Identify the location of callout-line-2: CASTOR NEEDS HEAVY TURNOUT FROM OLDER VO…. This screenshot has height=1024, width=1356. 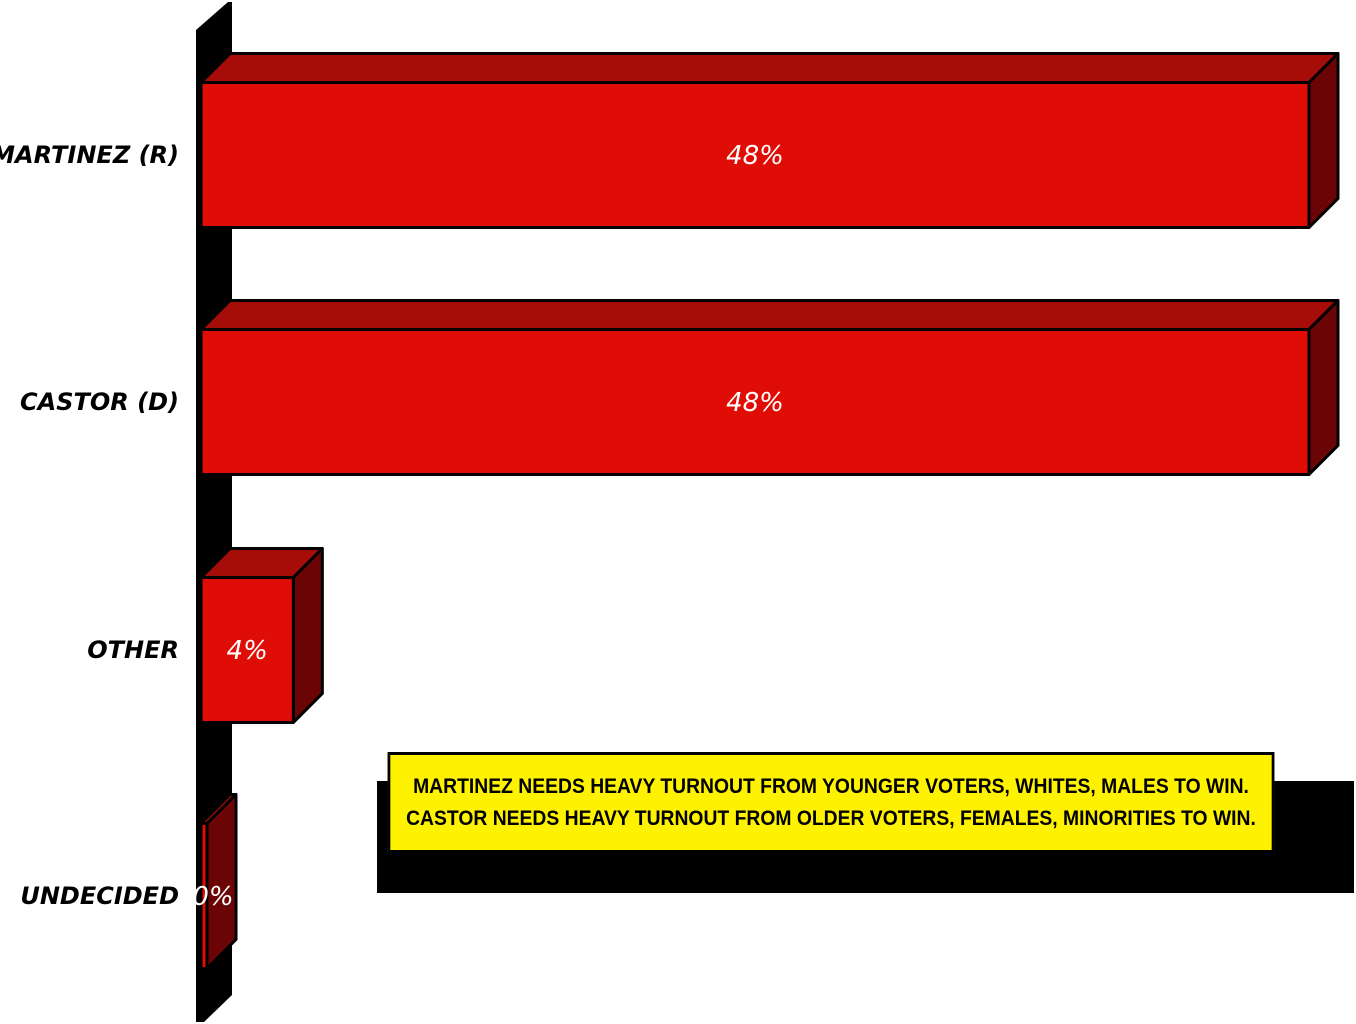
(831, 818).